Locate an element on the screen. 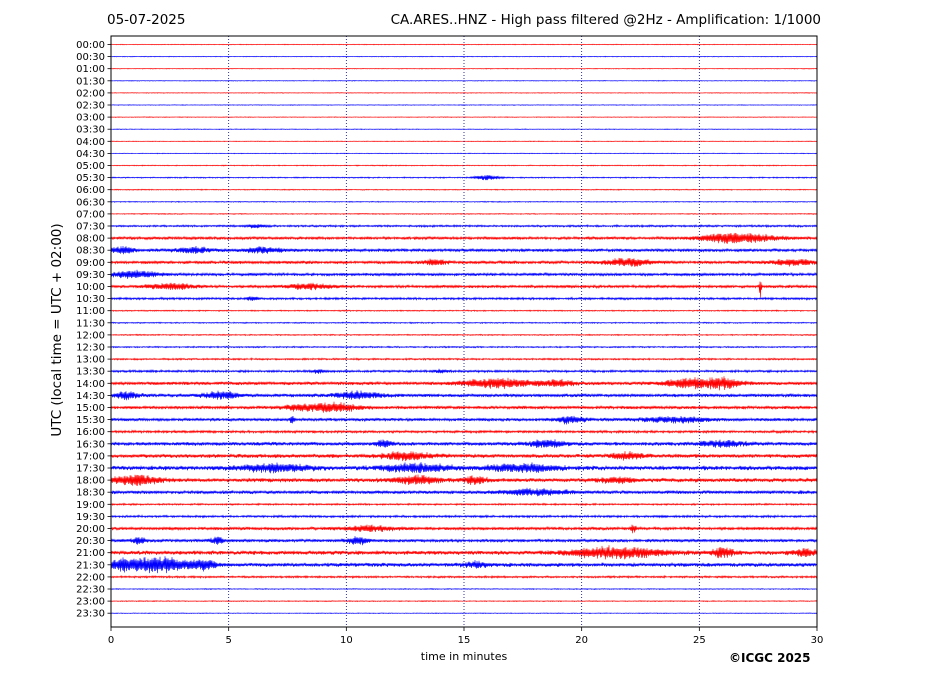  y-tick-label: 11:30 is located at coordinates (90, 323).